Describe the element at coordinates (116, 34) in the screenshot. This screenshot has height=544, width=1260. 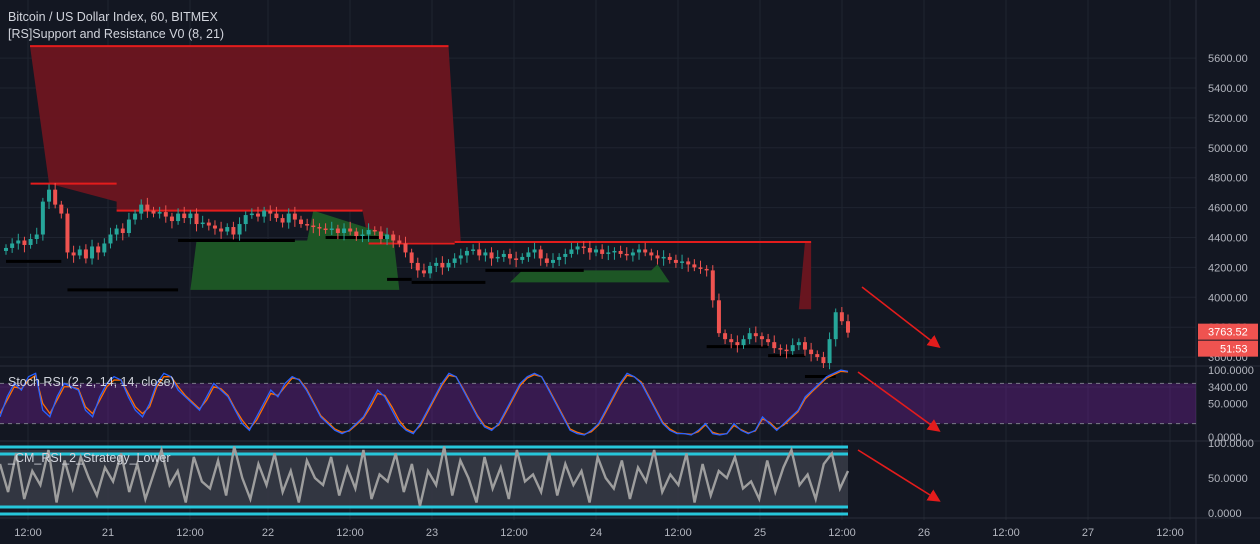
I see `indicator-title: [RS]Support and Resistance V0 (8, 21)` at that location.